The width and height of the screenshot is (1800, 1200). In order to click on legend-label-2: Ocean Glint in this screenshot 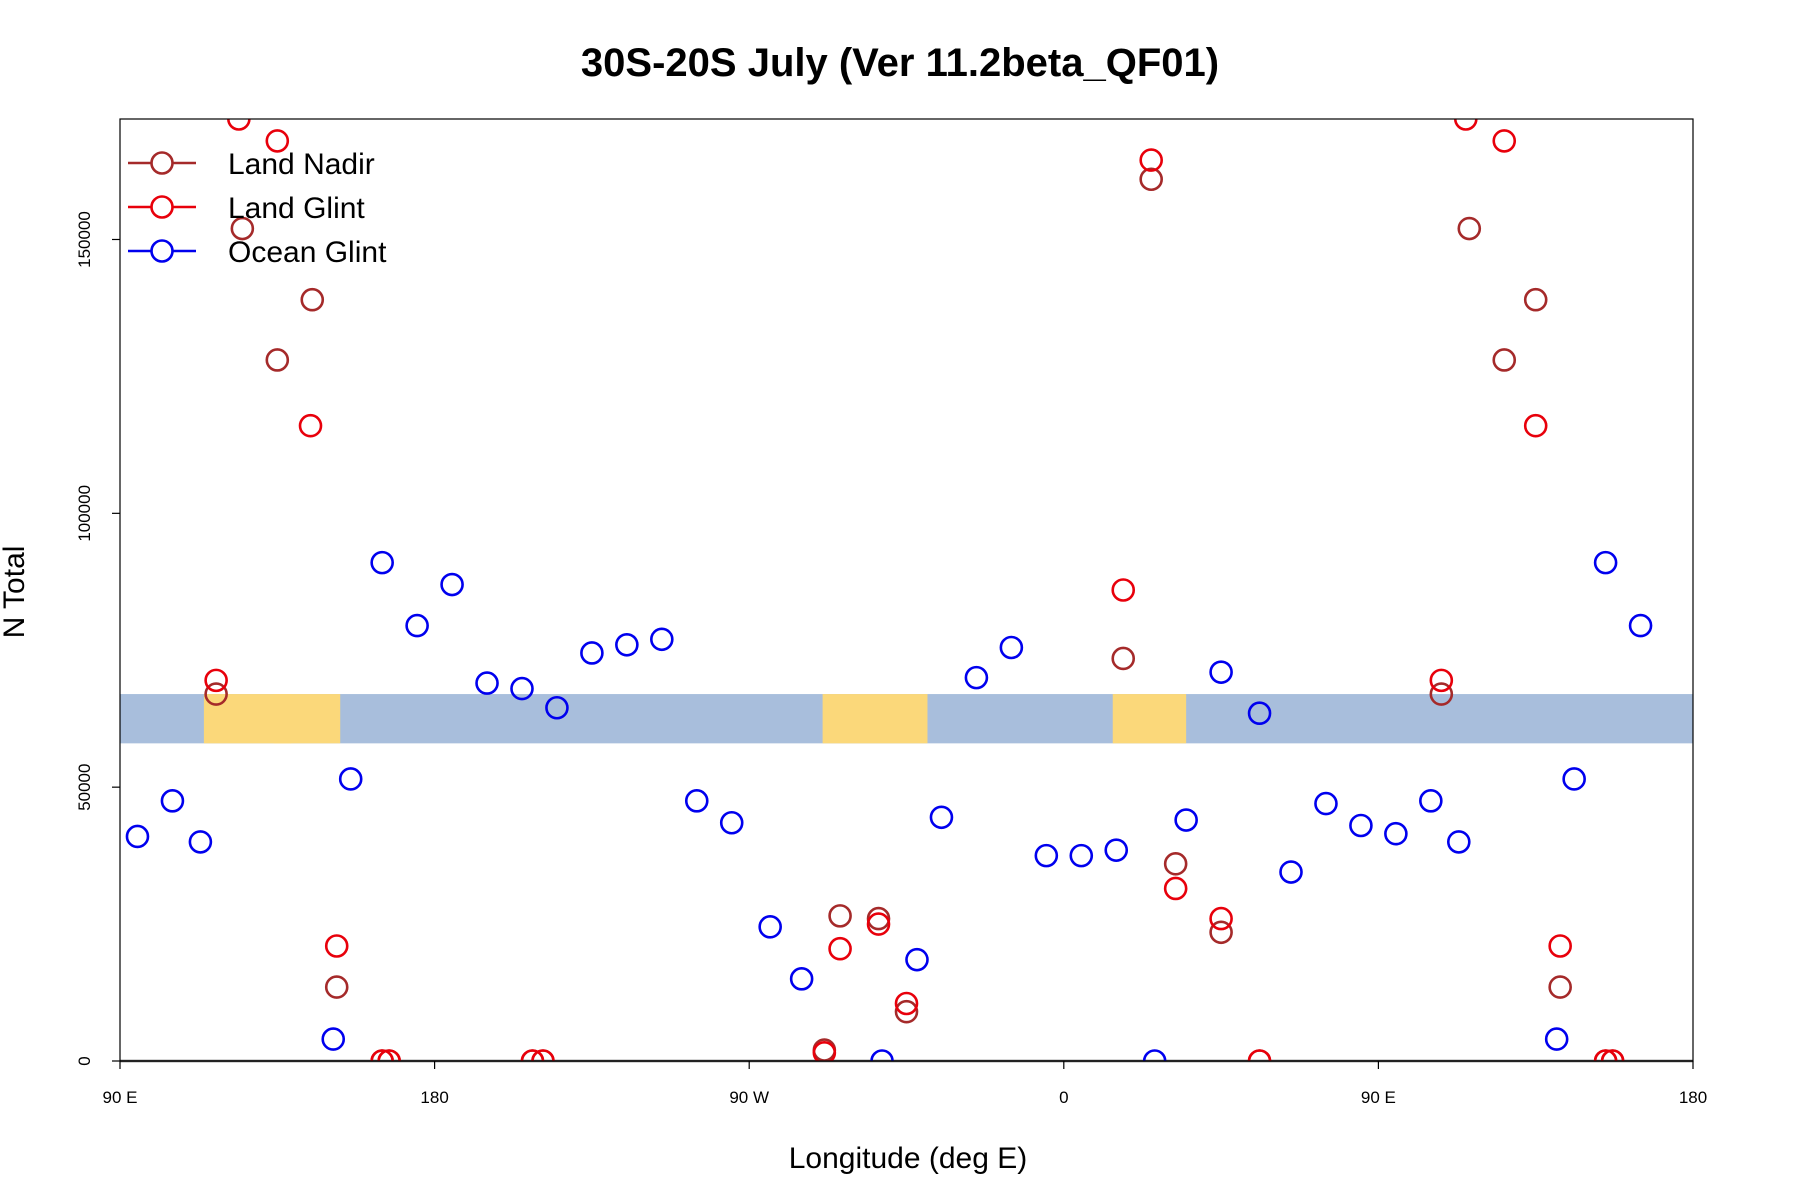, I will do `click(307, 252)`.